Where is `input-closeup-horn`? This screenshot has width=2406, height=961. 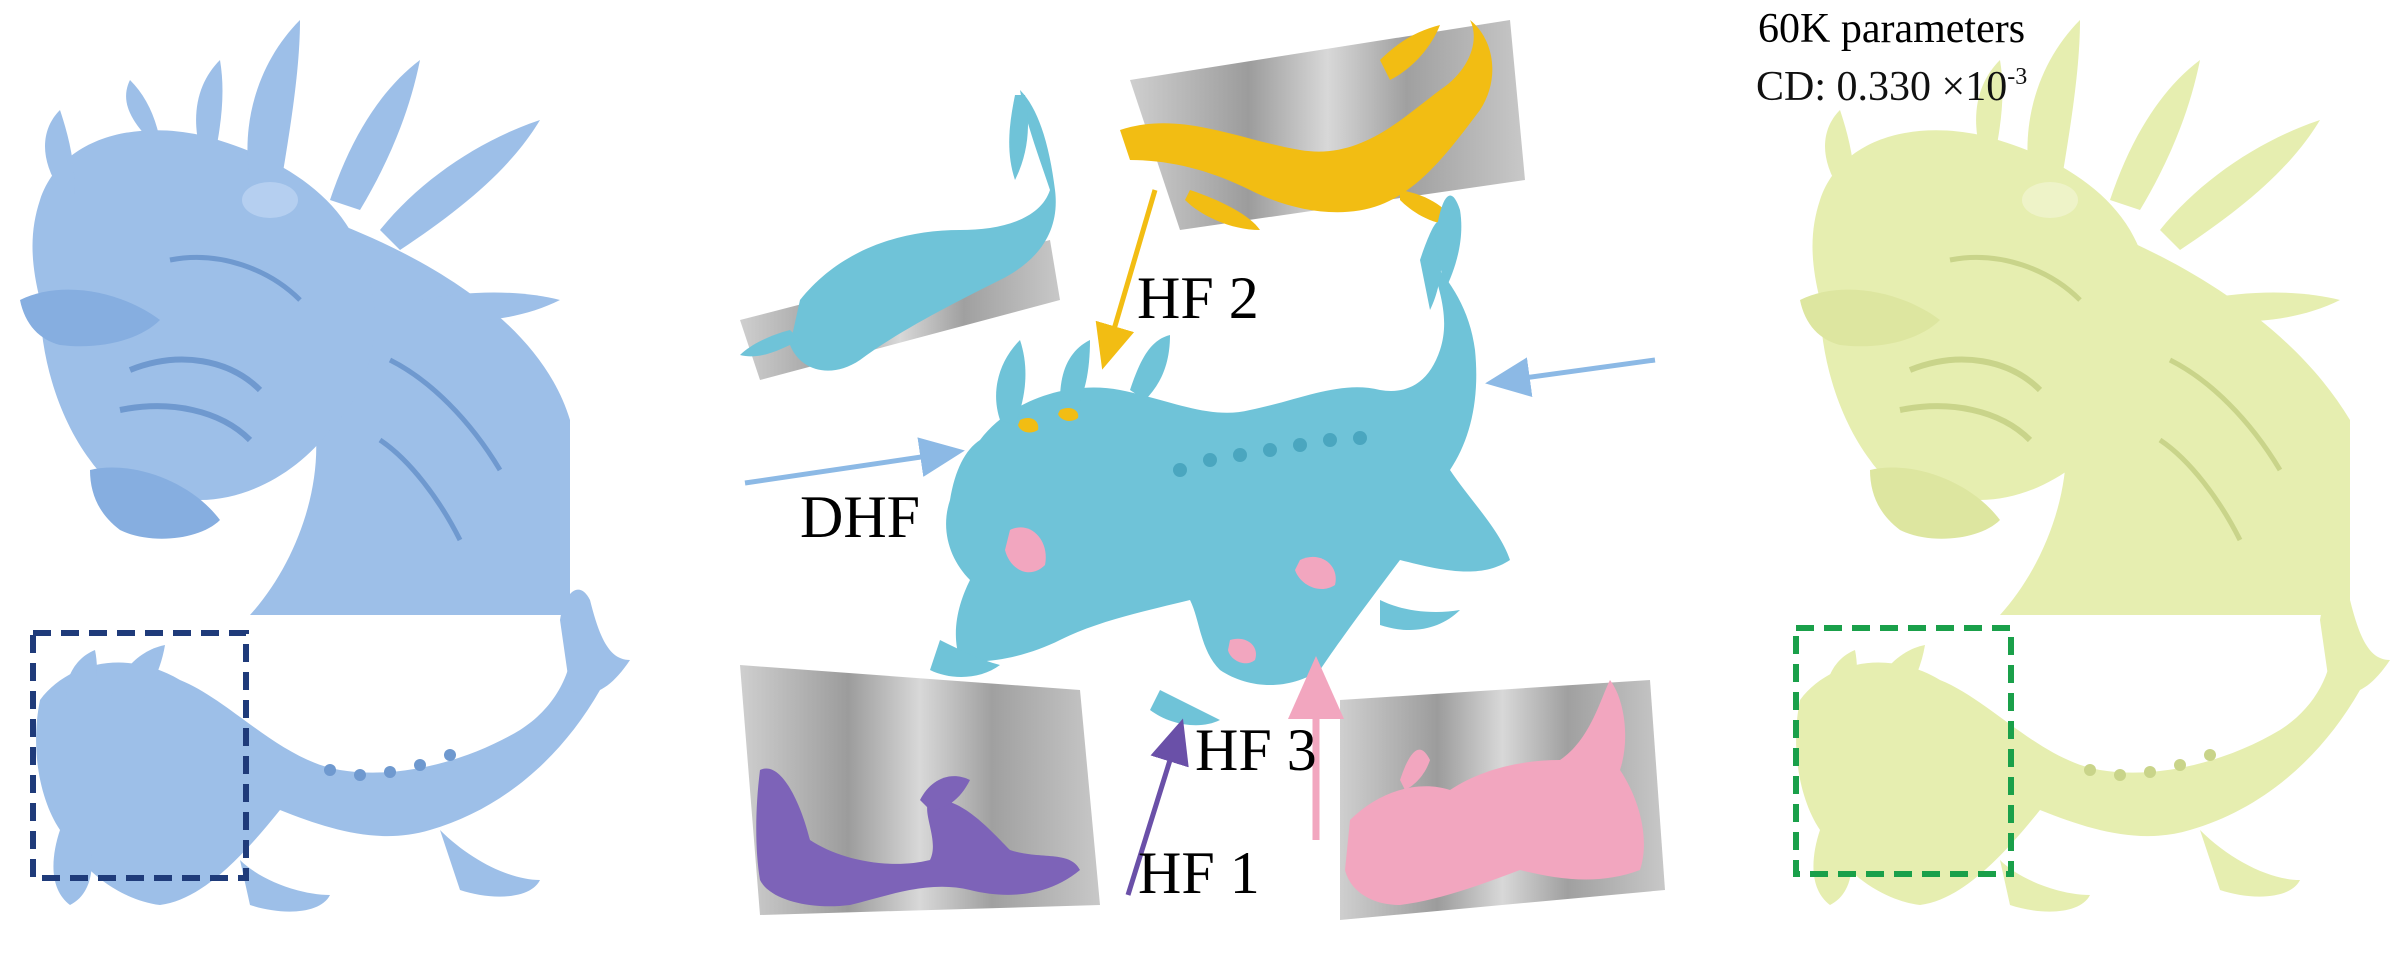
input-closeup-horn is located at coordinates (273, 105).